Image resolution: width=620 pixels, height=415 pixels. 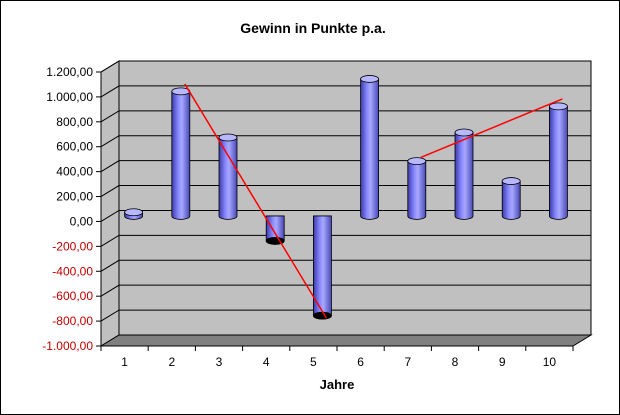 I want to click on y-tick-label: -1.000,00, so click(x=67, y=346).